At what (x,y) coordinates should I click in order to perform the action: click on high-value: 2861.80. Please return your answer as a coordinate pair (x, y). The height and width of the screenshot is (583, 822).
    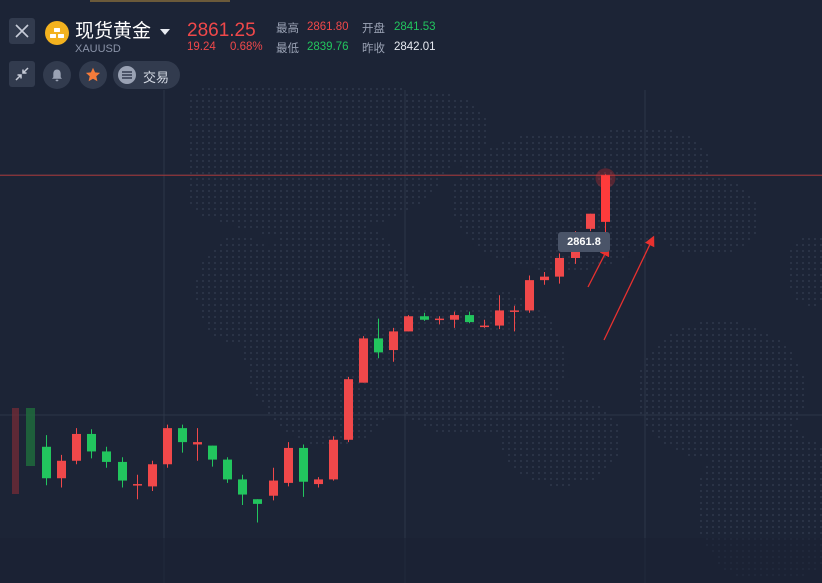
    Looking at the image, I should click on (328, 27).